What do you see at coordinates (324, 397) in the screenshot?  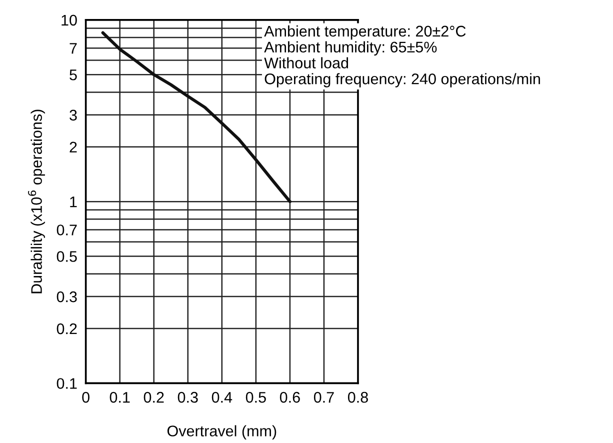 I see `x-tick-label: 0.7` at bounding box center [324, 397].